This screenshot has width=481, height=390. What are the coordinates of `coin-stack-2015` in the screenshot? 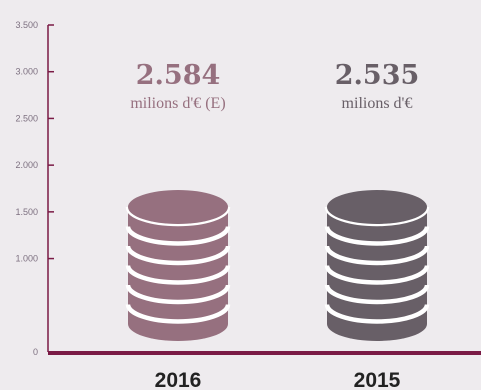 It's located at (377, 265).